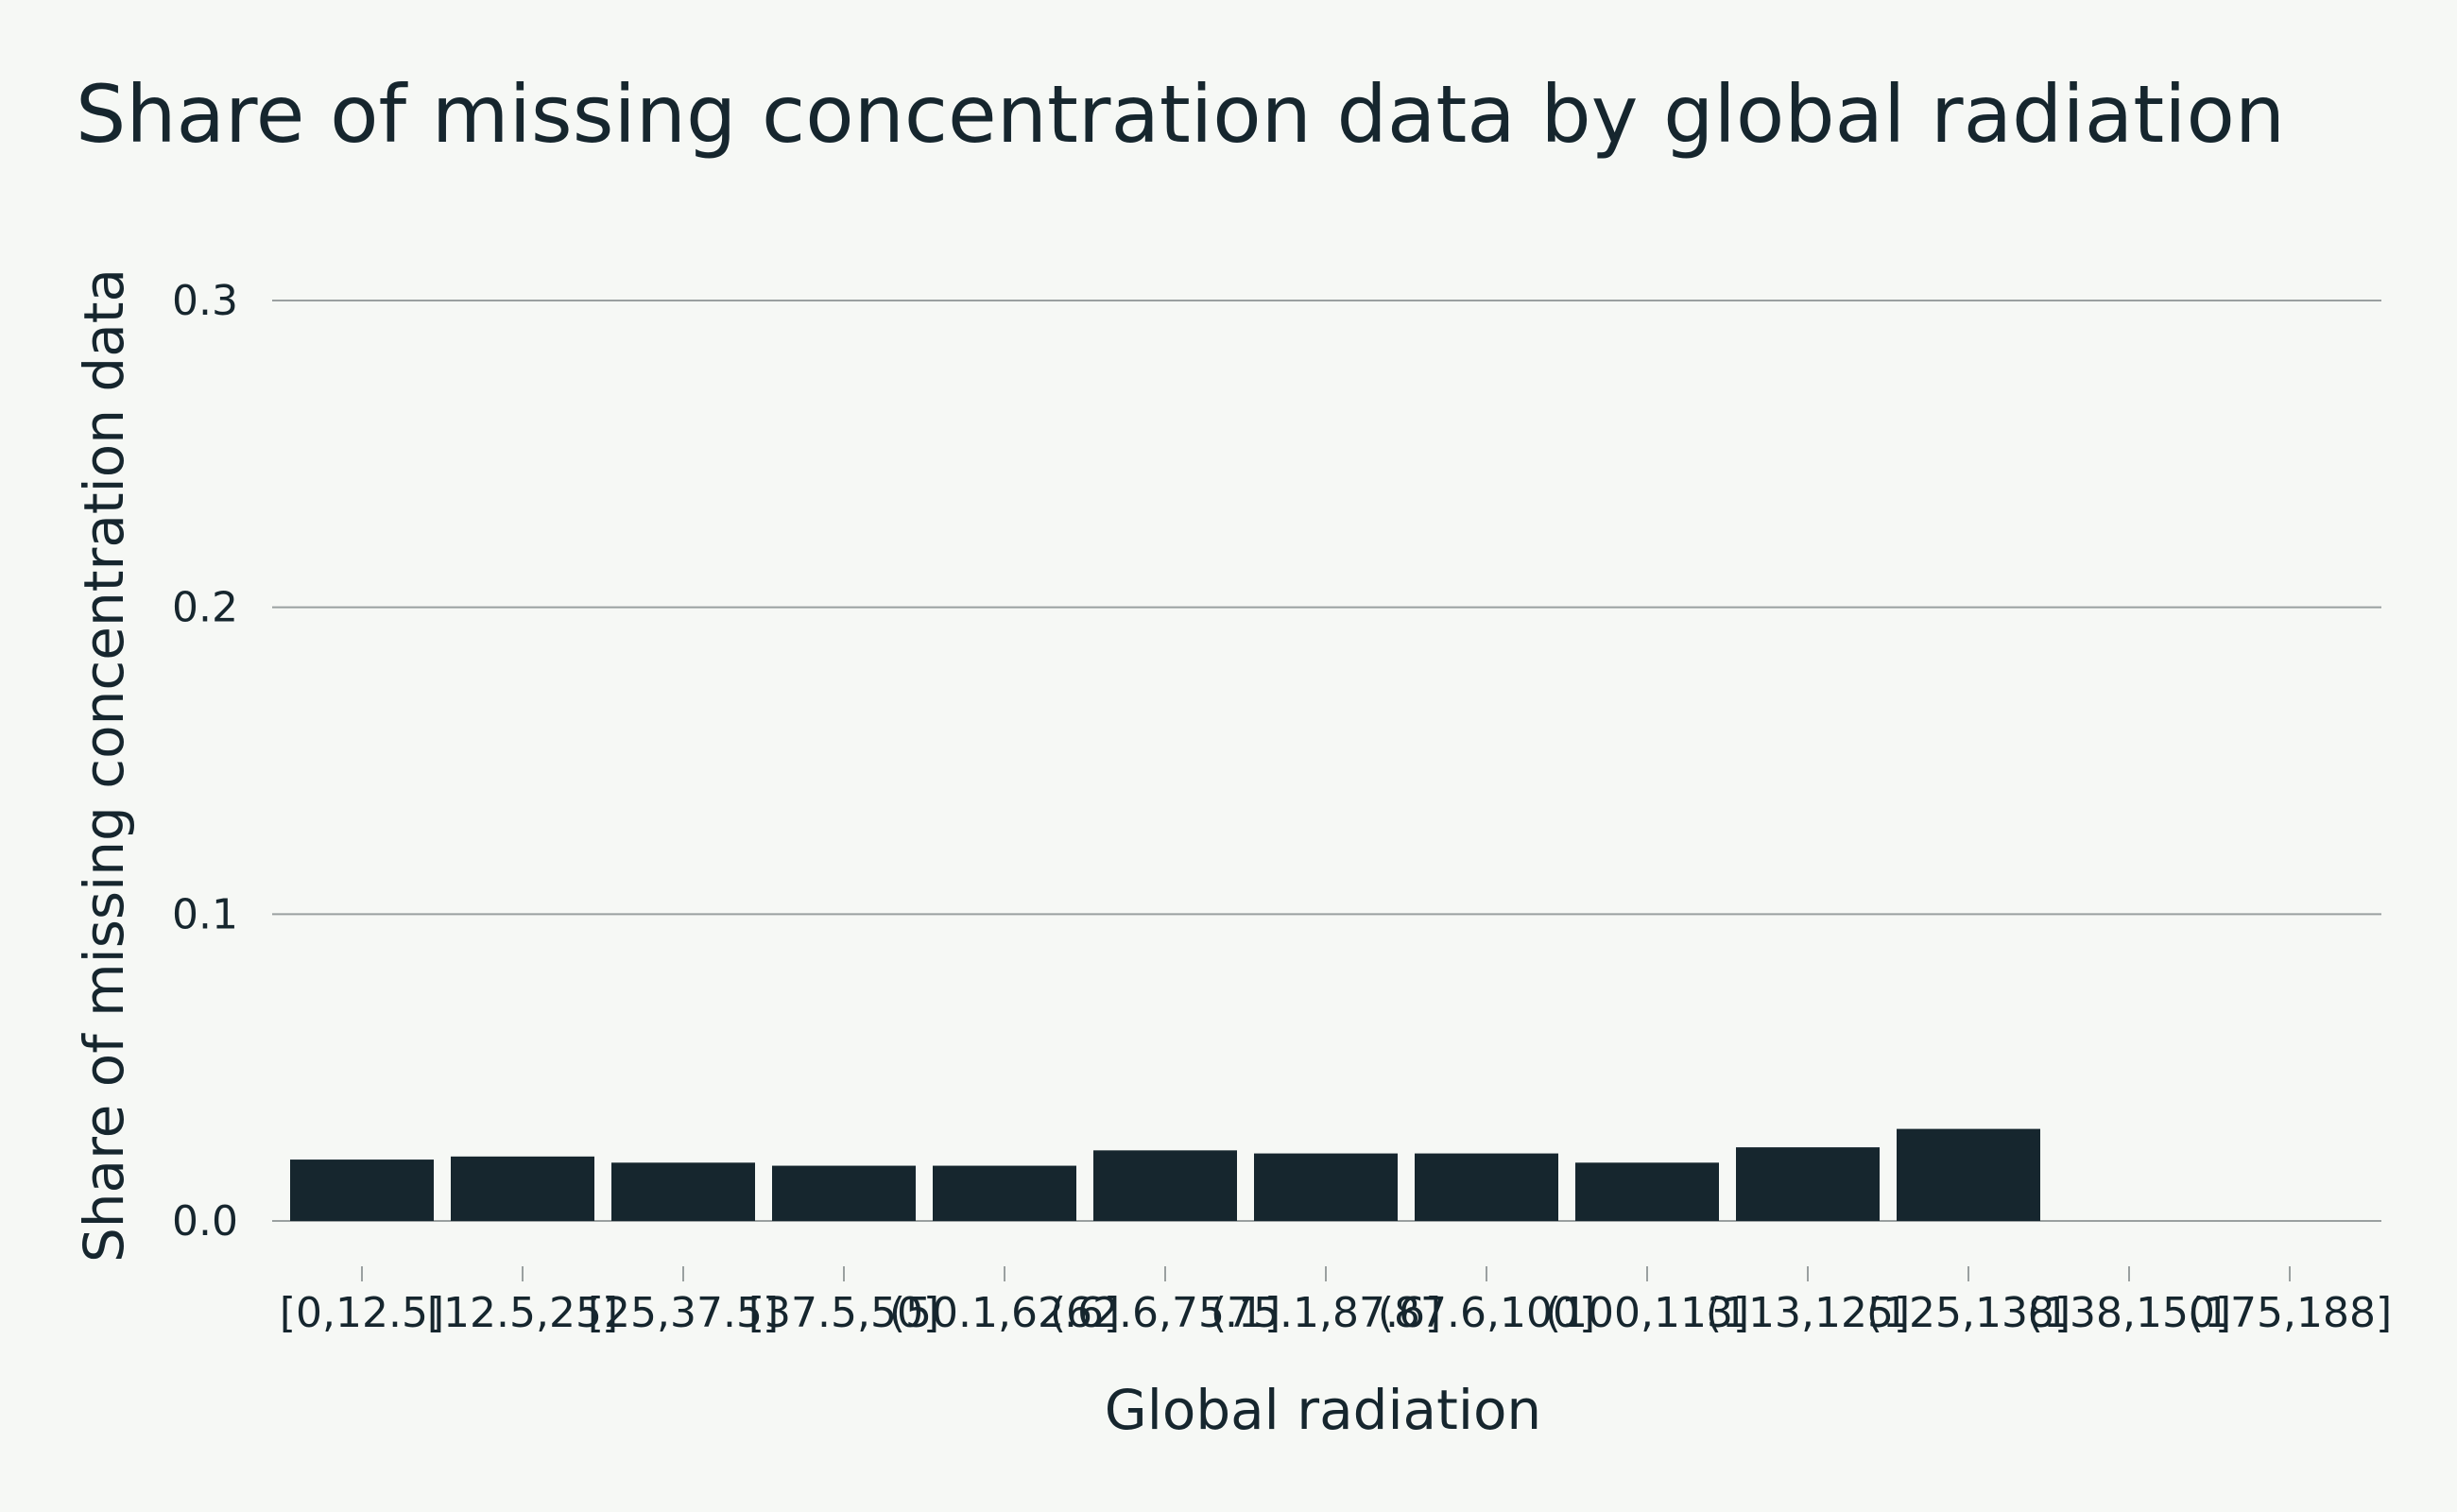  I want to click on x-tick-label: (87.6,100], so click(1486, 1313).